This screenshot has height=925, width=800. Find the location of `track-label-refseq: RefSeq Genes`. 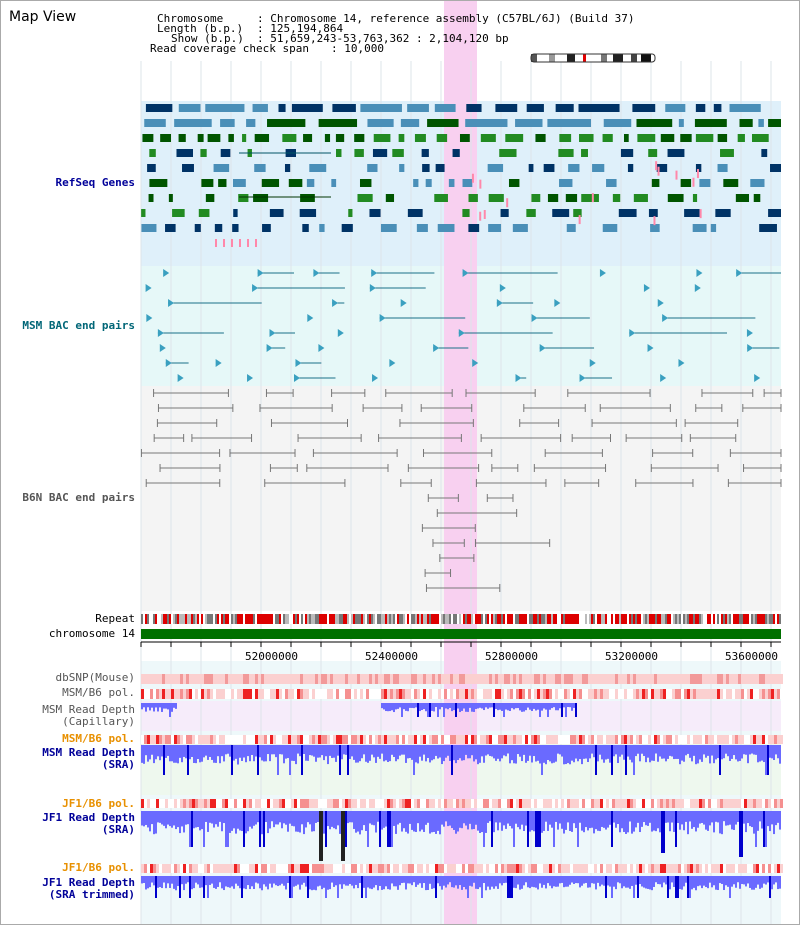

track-label-refseq: RefSeq Genes is located at coordinates (95, 182).